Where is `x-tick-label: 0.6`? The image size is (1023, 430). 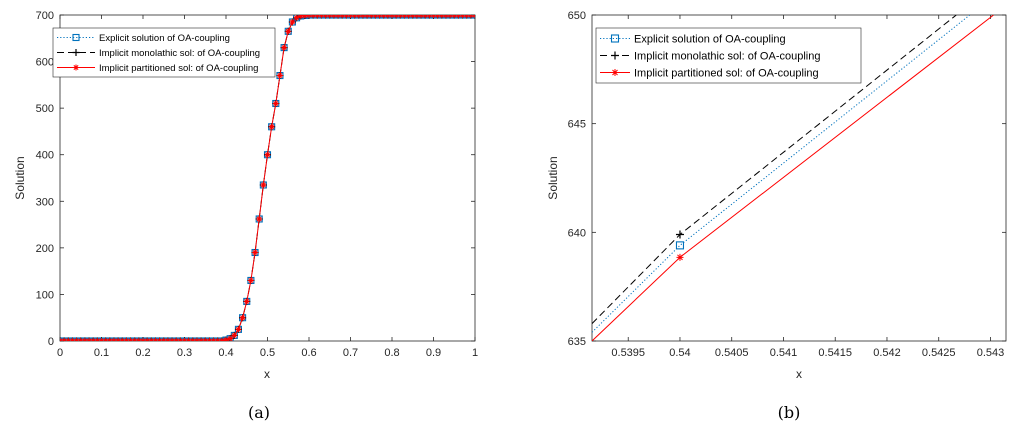
x-tick-label: 0.6 is located at coordinates (308, 353).